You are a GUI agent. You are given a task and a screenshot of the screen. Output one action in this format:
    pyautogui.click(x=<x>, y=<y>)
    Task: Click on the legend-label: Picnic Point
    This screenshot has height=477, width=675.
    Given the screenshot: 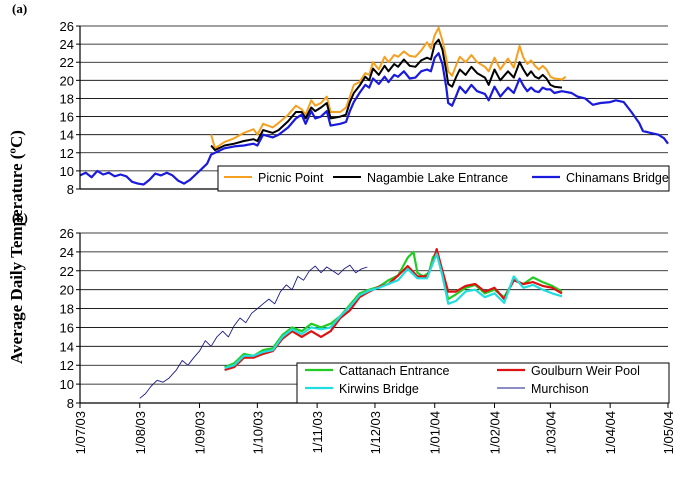 What is the action you would take?
    pyautogui.click(x=291, y=178)
    